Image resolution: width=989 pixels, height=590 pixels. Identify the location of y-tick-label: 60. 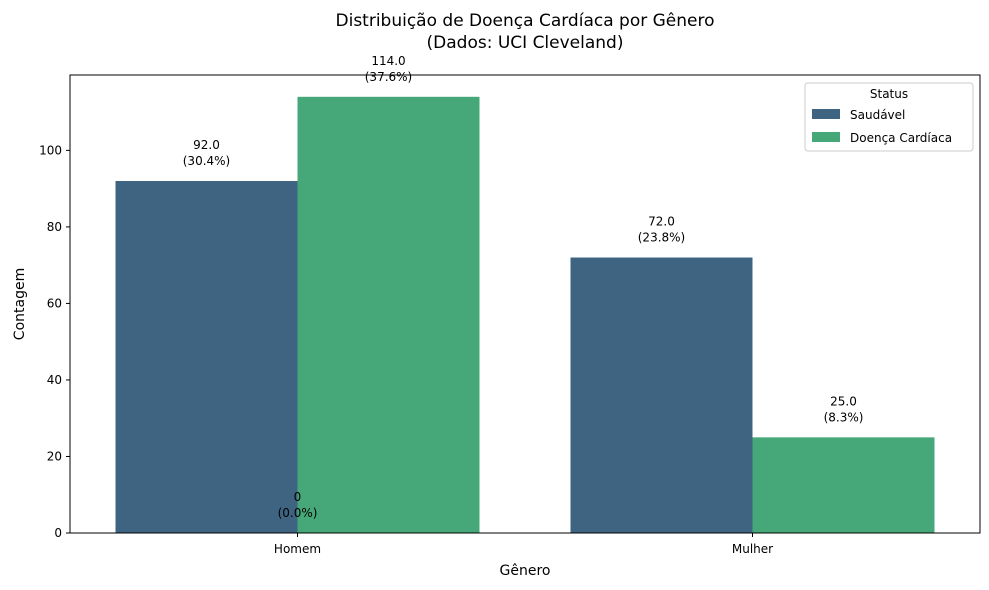
(54, 303).